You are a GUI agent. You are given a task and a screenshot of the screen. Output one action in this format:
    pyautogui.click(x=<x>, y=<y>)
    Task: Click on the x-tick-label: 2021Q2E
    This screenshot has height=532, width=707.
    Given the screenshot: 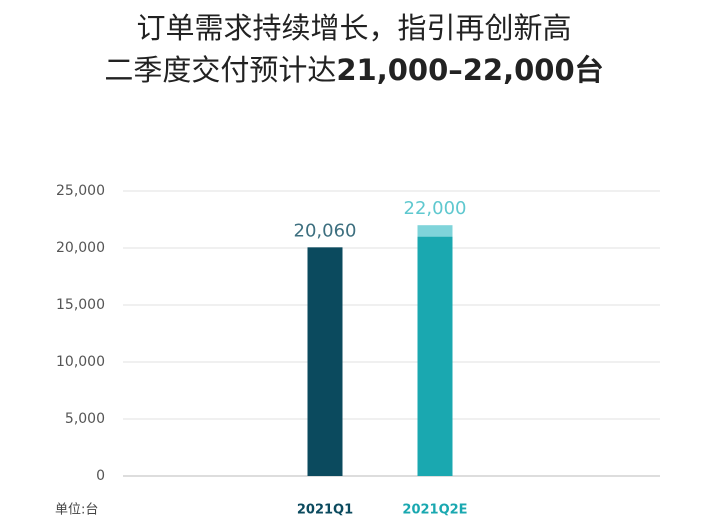 What is the action you would take?
    pyautogui.click(x=434, y=510)
    